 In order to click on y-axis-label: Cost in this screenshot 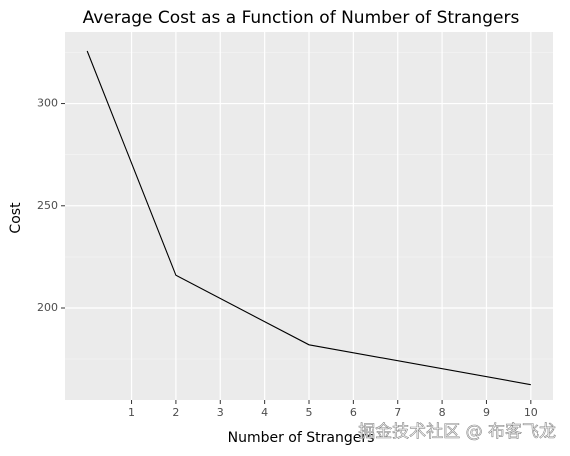, I will do `click(16, 218)`.